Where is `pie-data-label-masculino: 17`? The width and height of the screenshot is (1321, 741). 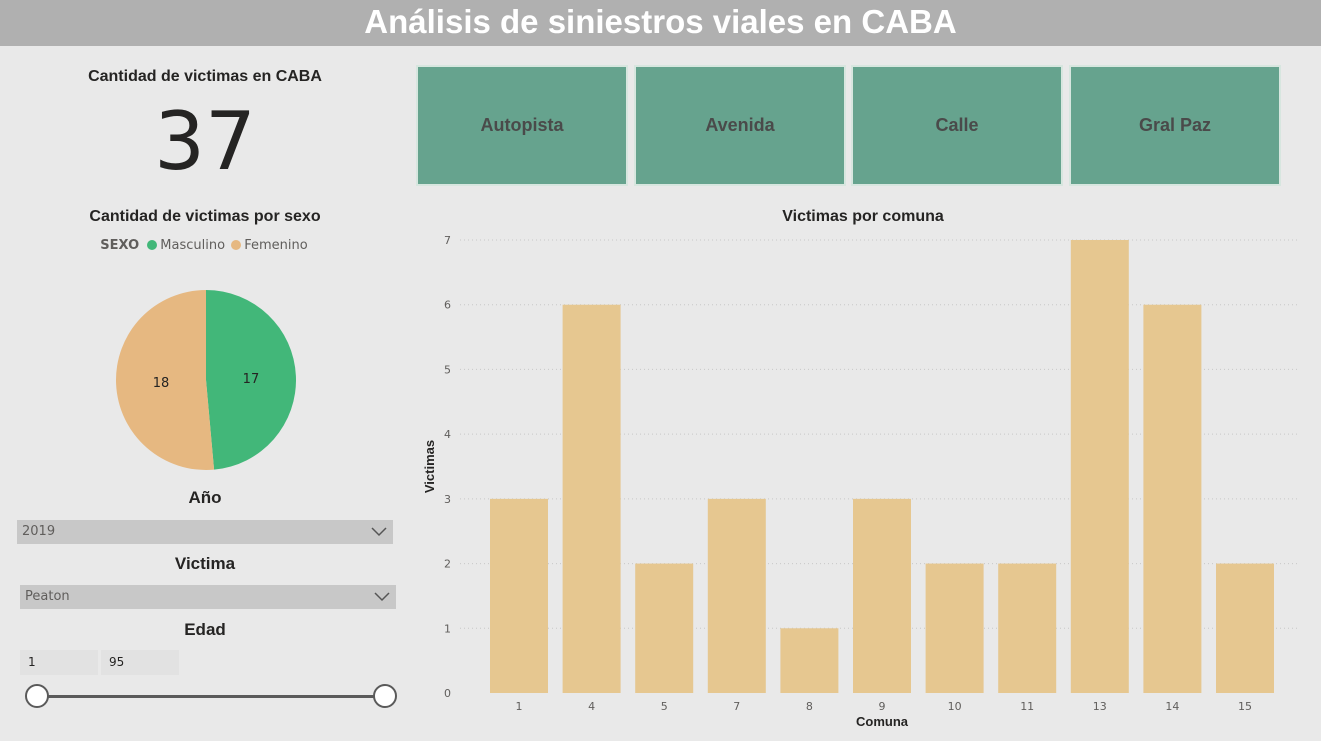 pie-data-label-masculino: 17 is located at coordinates (251, 379).